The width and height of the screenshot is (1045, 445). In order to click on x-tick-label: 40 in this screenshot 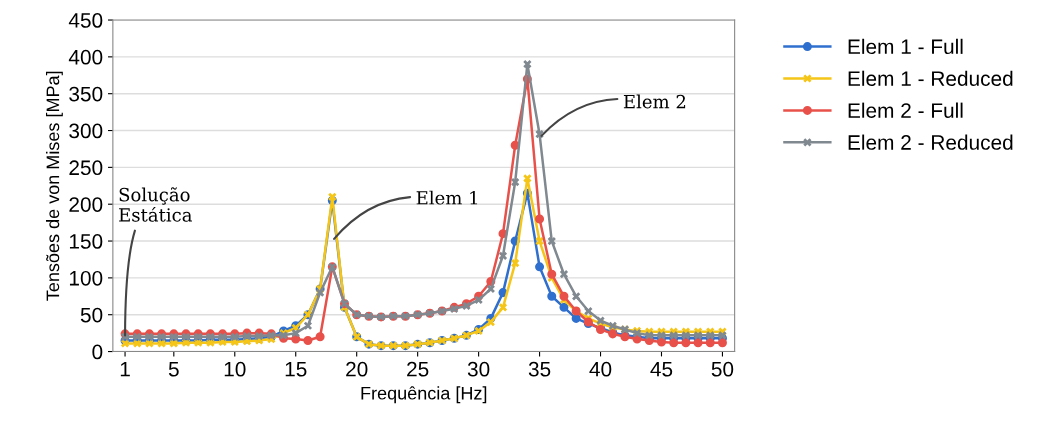, I will do `click(600, 369)`.